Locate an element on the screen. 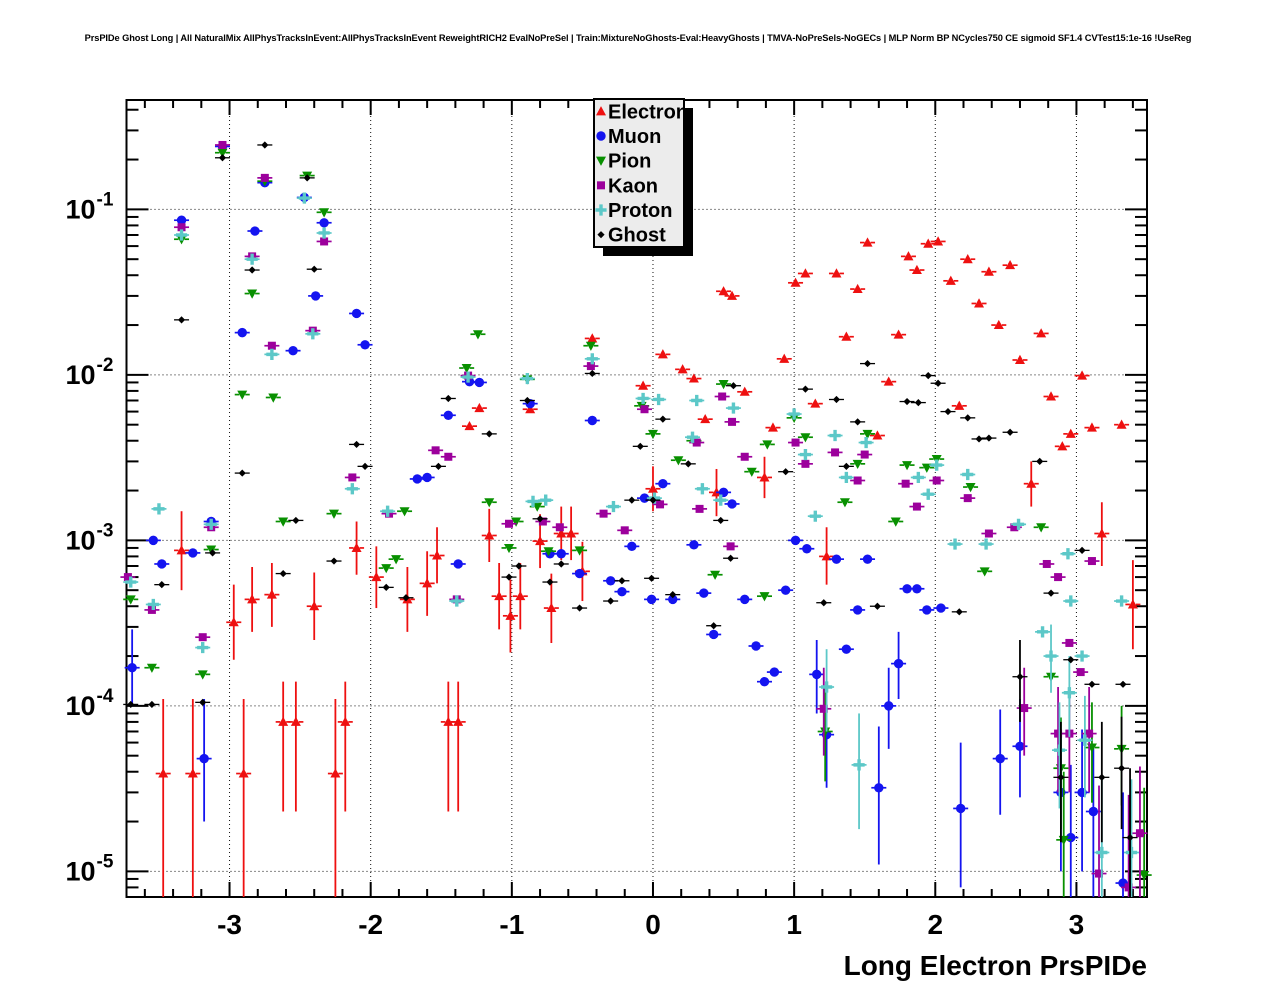 This screenshot has width=1276, height=996. legend-item-kaon: Kaon is located at coordinates (627, 186).